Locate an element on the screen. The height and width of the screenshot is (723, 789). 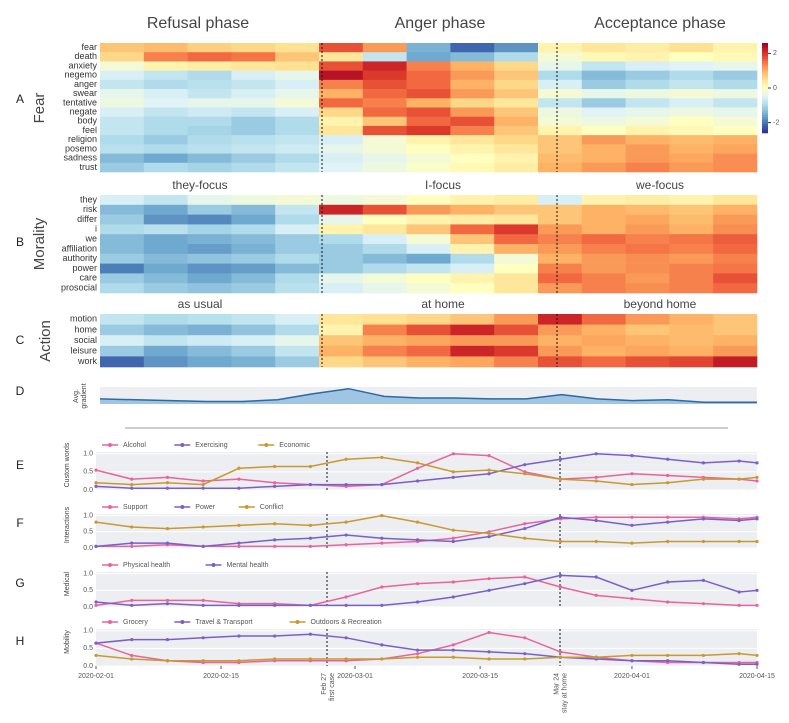
legend-label: Physical health is located at coordinates (146, 565).